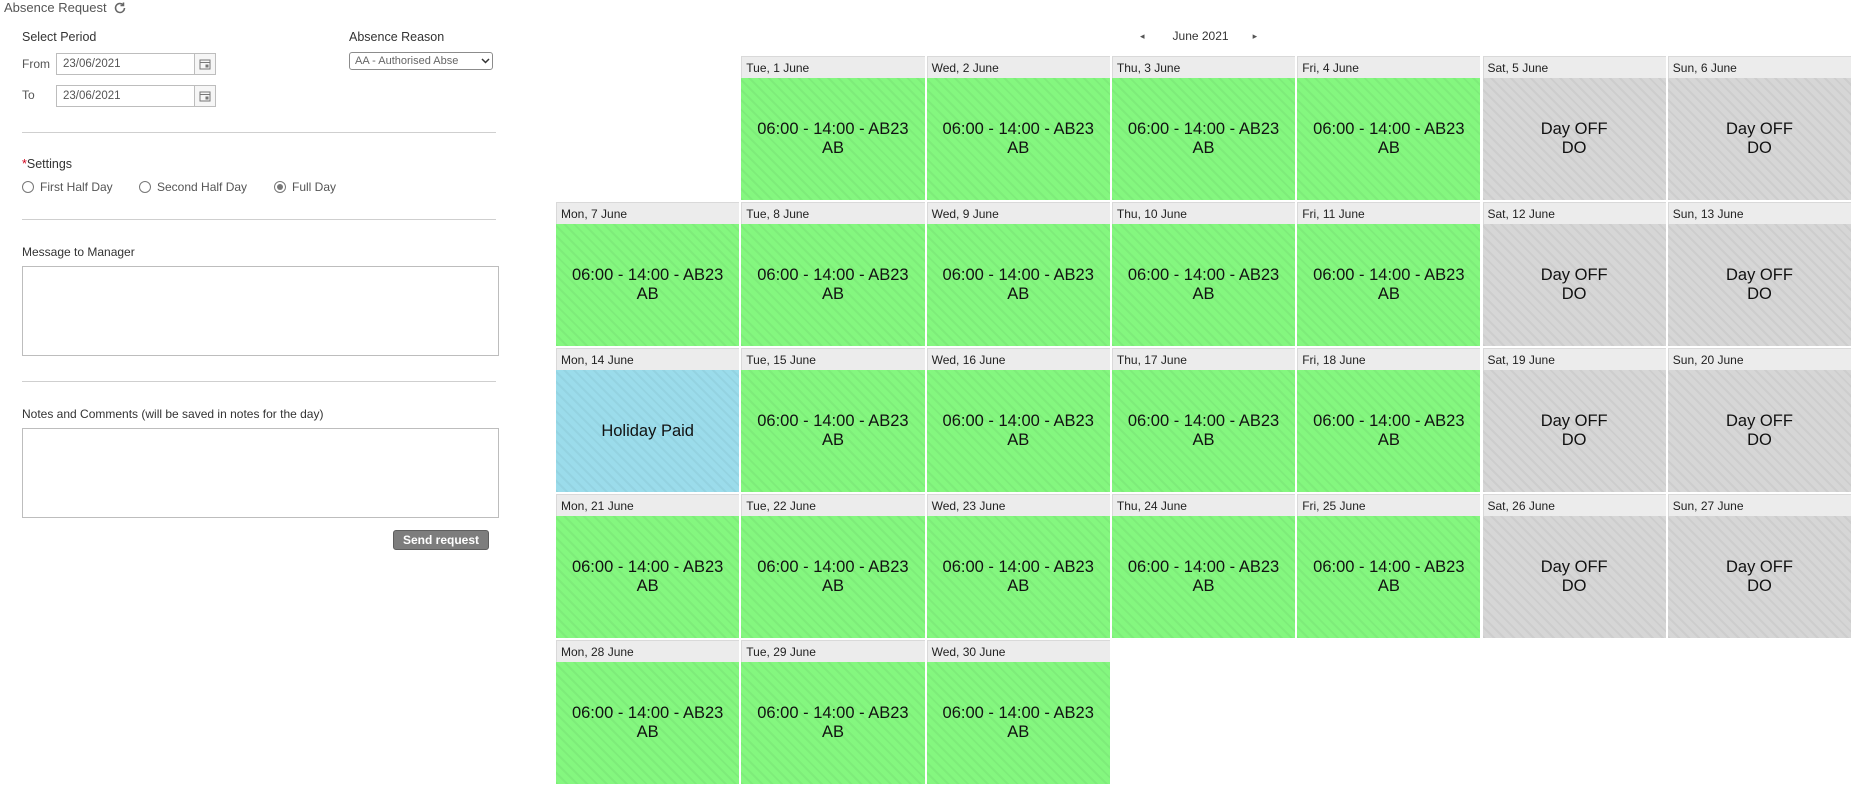  What do you see at coordinates (1018, 651) in the screenshot?
I see `day-header: Wed, 30 June` at bounding box center [1018, 651].